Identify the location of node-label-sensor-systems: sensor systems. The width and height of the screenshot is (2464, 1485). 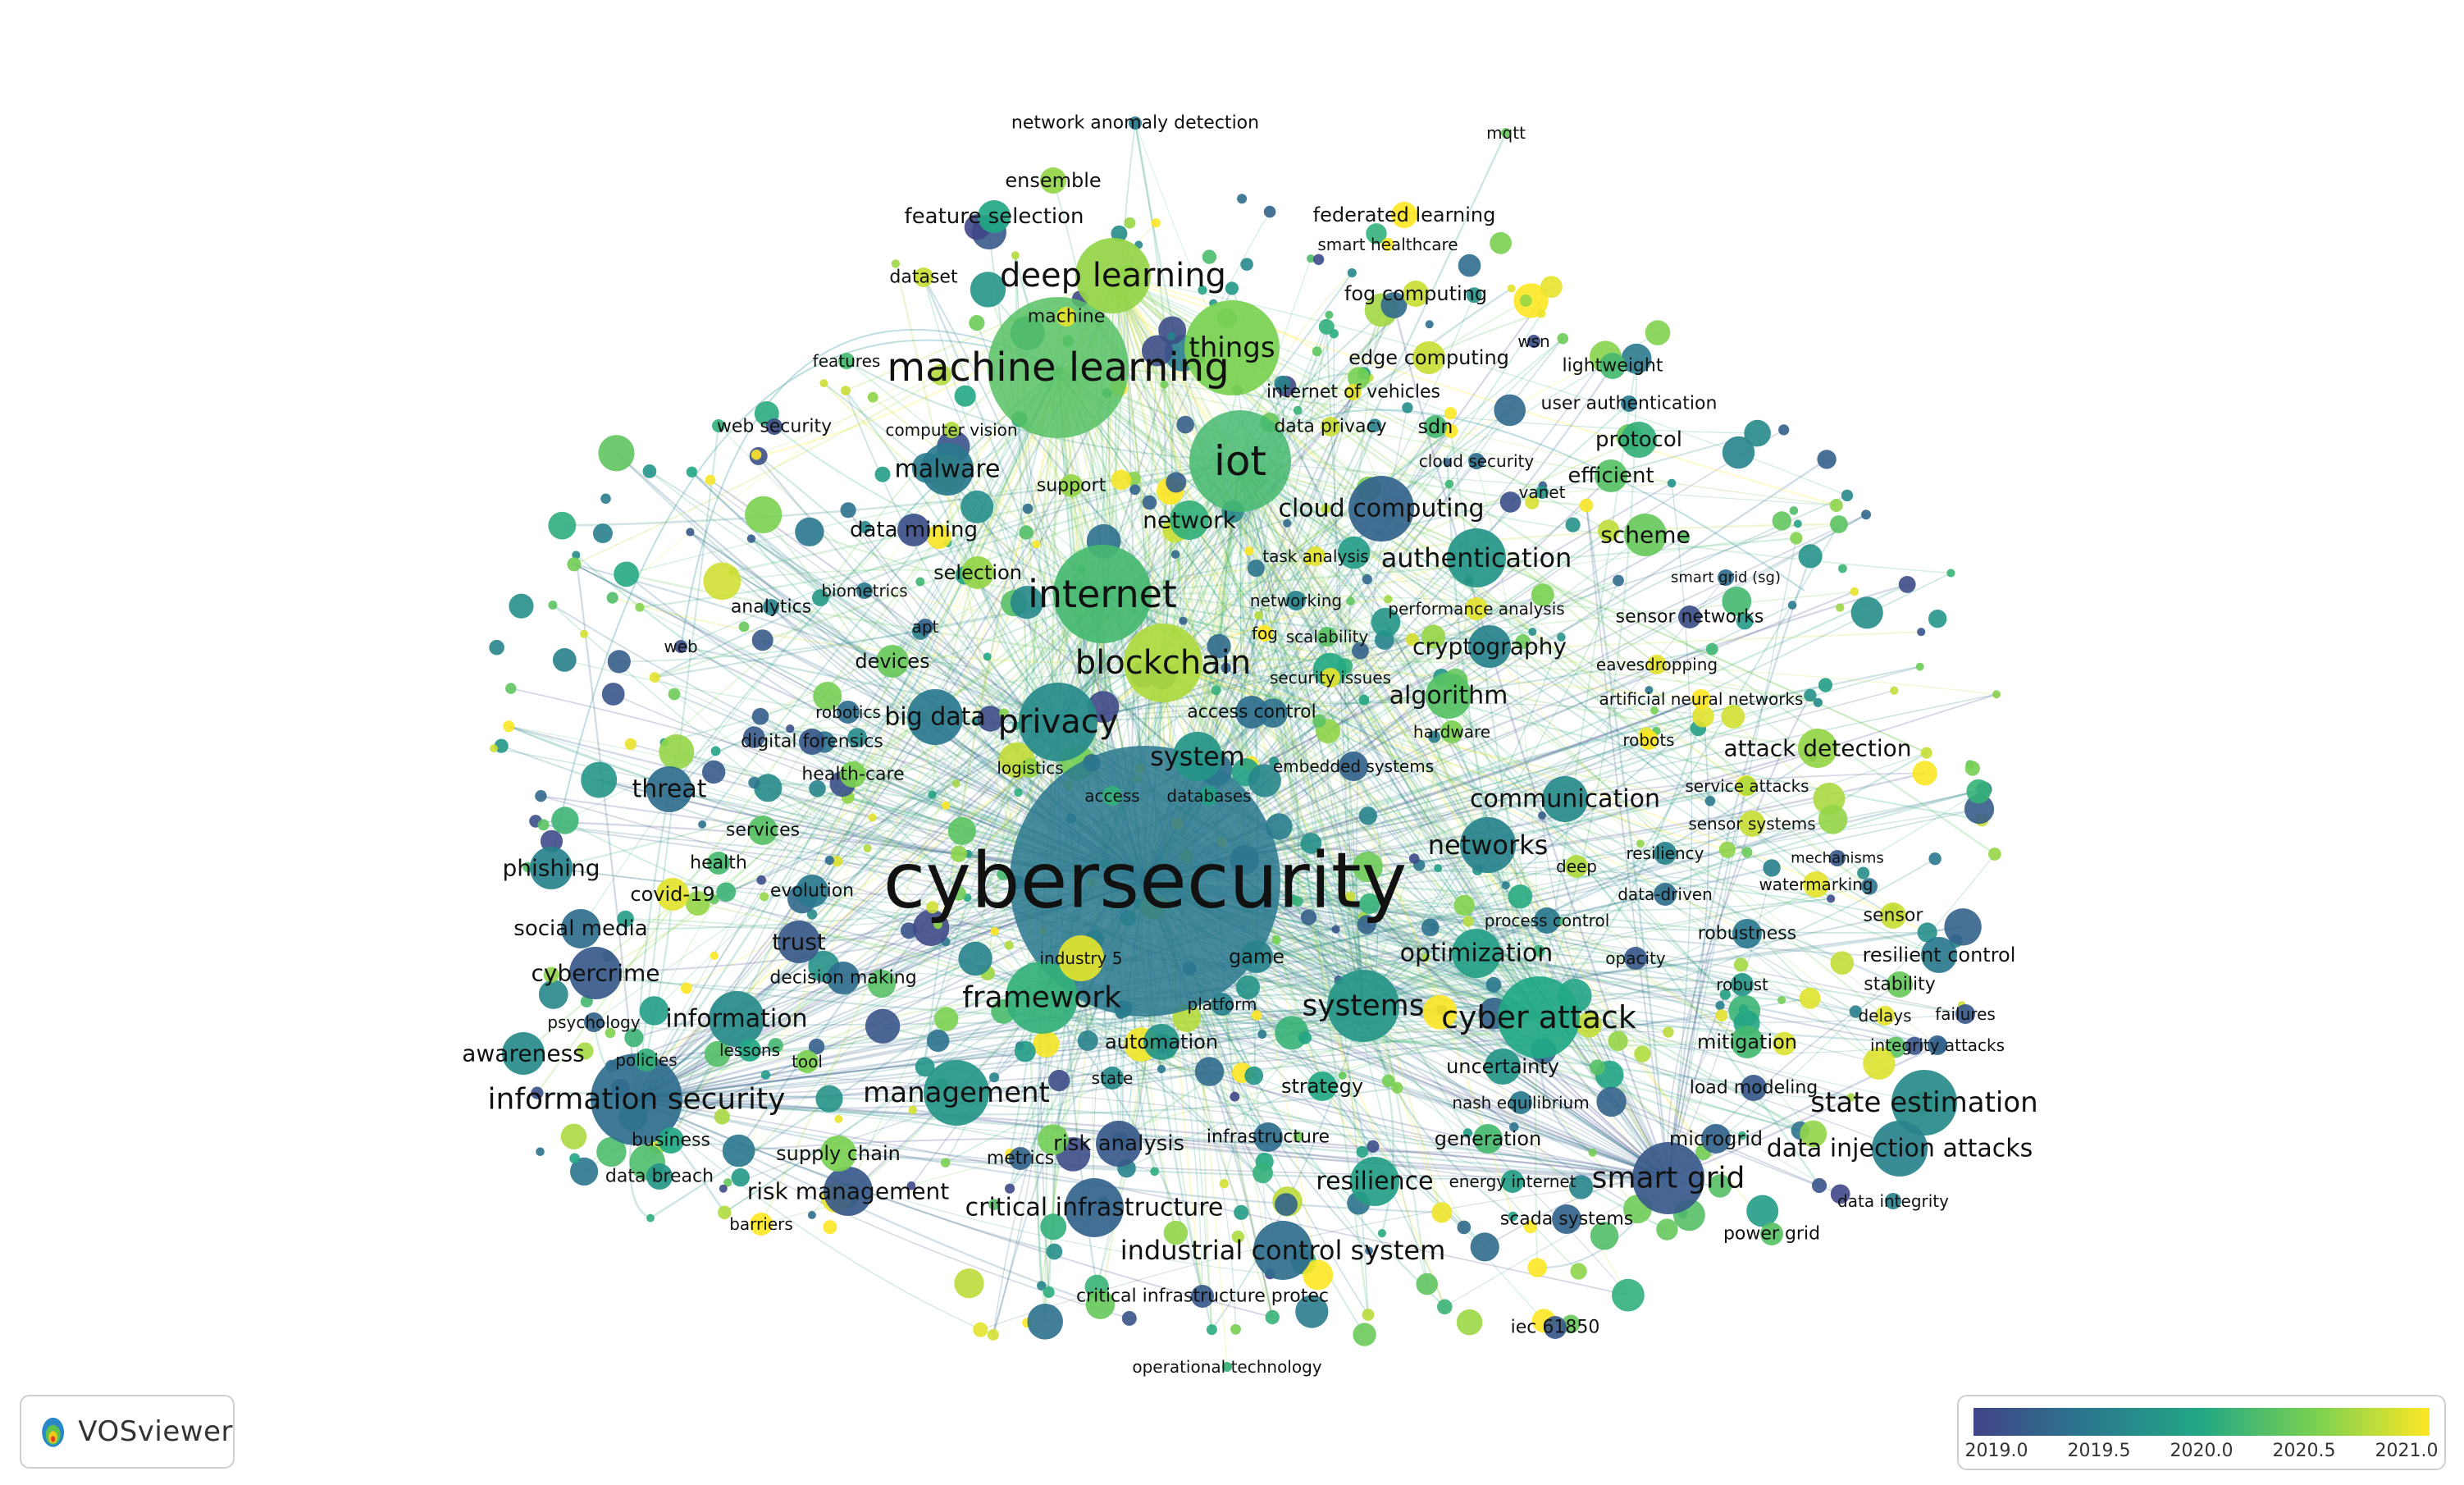
(1751, 824).